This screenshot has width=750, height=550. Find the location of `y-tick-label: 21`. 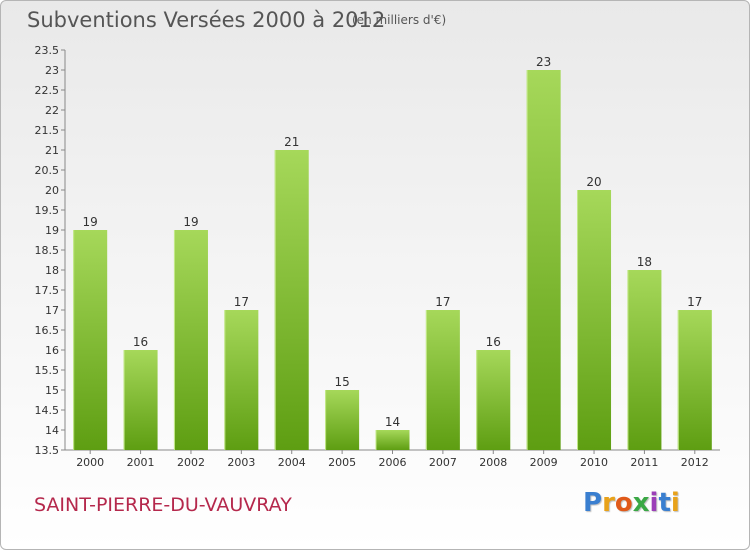

y-tick-label: 21 is located at coordinates (52, 150).